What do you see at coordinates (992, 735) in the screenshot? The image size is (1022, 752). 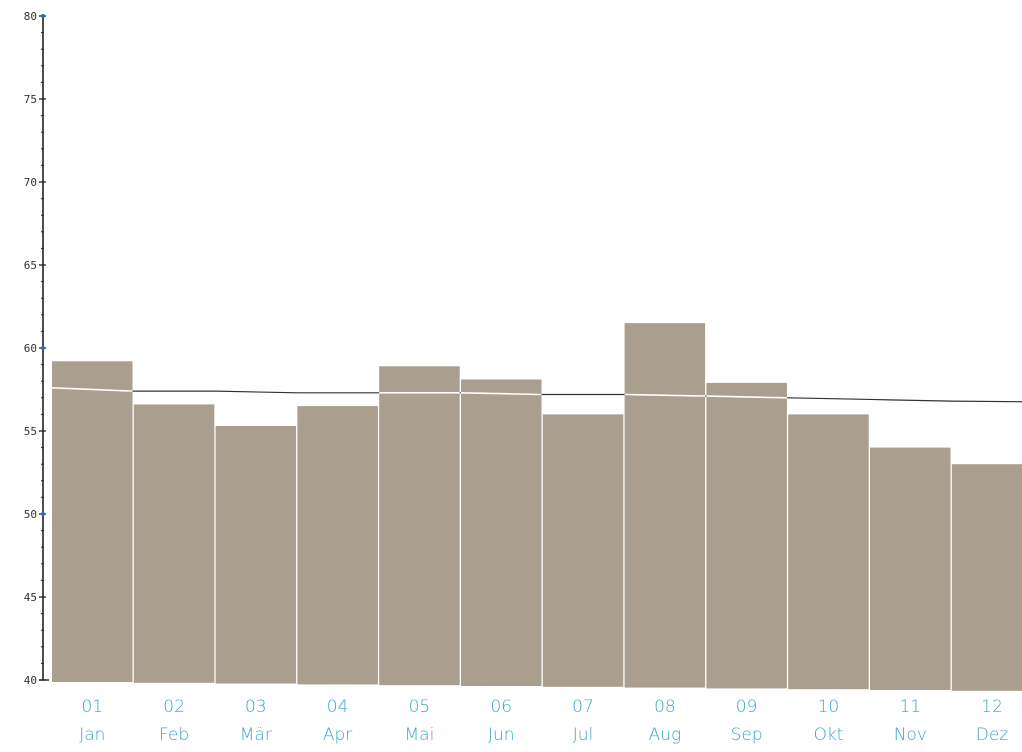 I see `x-month-label: Dez` at bounding box center [992, 735].